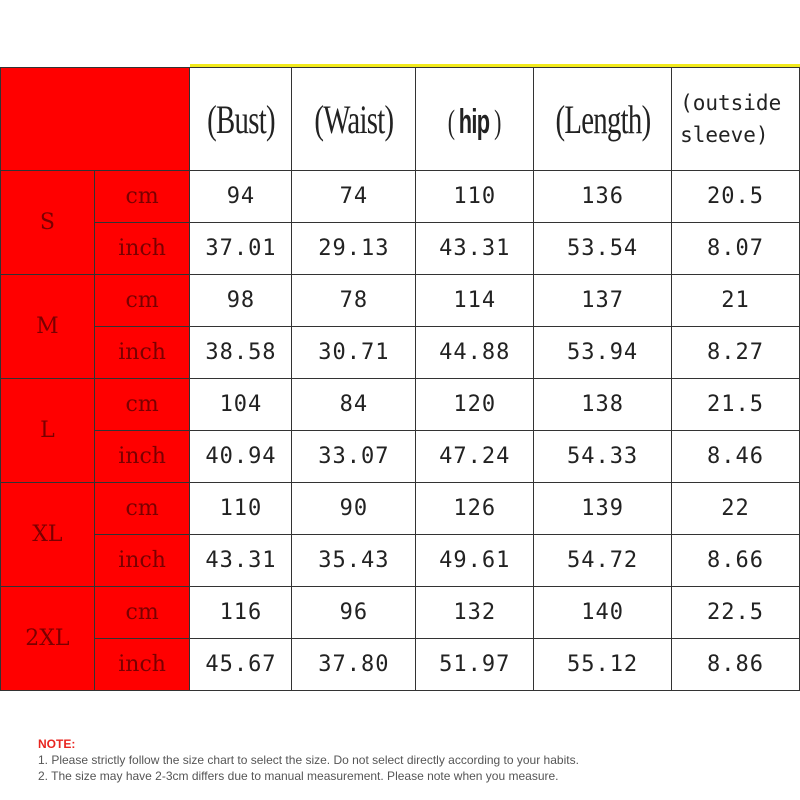 The image size is (800, 800). What do you see at coordinates (354, 560) in the screenshot?
I see `measurement-cell: 35.43` at bounding box center [354, 560].